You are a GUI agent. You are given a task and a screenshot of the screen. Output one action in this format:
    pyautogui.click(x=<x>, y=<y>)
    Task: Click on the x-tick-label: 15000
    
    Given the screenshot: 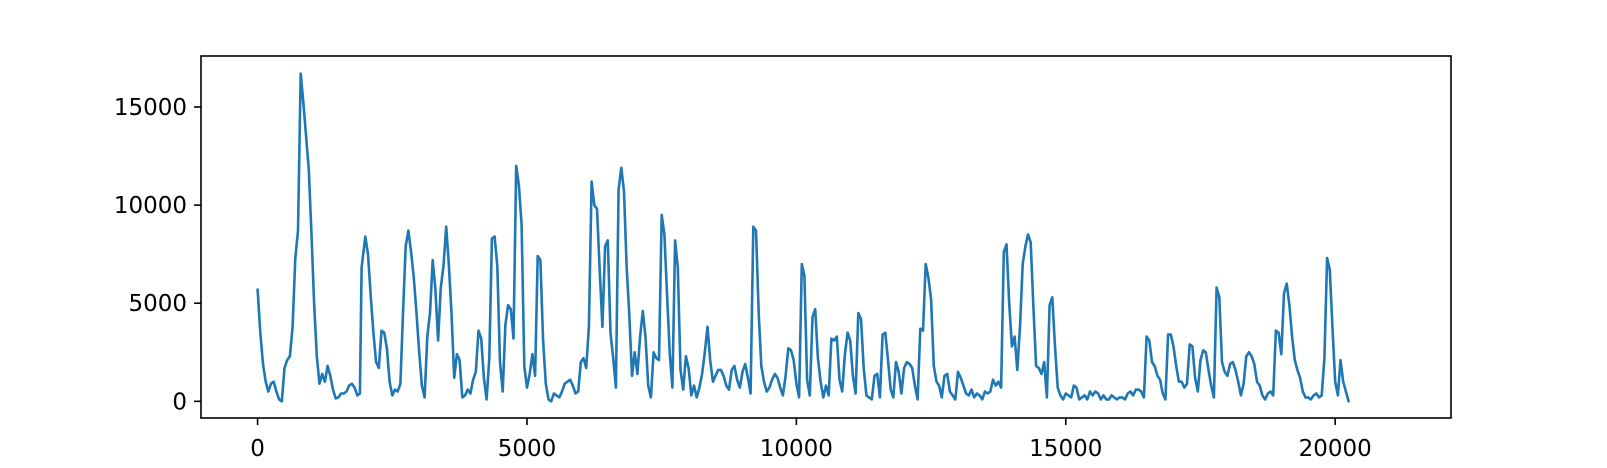 What is the action you would take?
    pyautogui.click(x=1065, y=449)
    